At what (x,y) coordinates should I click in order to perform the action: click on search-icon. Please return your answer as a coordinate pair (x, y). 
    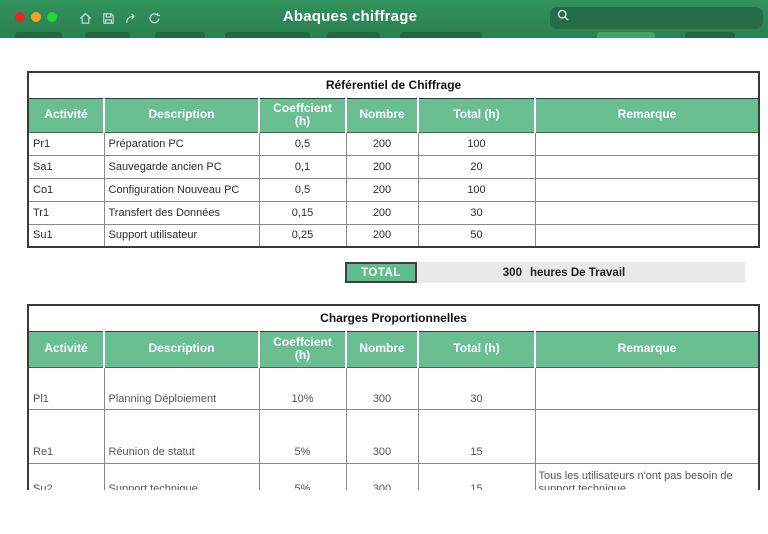
    Looking at the image, I should click on (563, 18).